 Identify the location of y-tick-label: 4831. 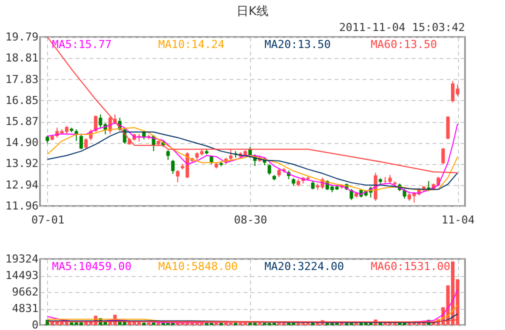
(25, 308).